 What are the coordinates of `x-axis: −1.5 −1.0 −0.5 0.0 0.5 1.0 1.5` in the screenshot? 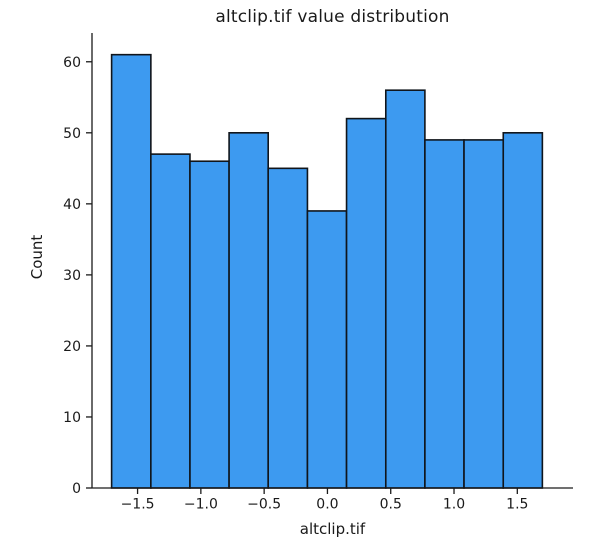 It's located at (332, 500).